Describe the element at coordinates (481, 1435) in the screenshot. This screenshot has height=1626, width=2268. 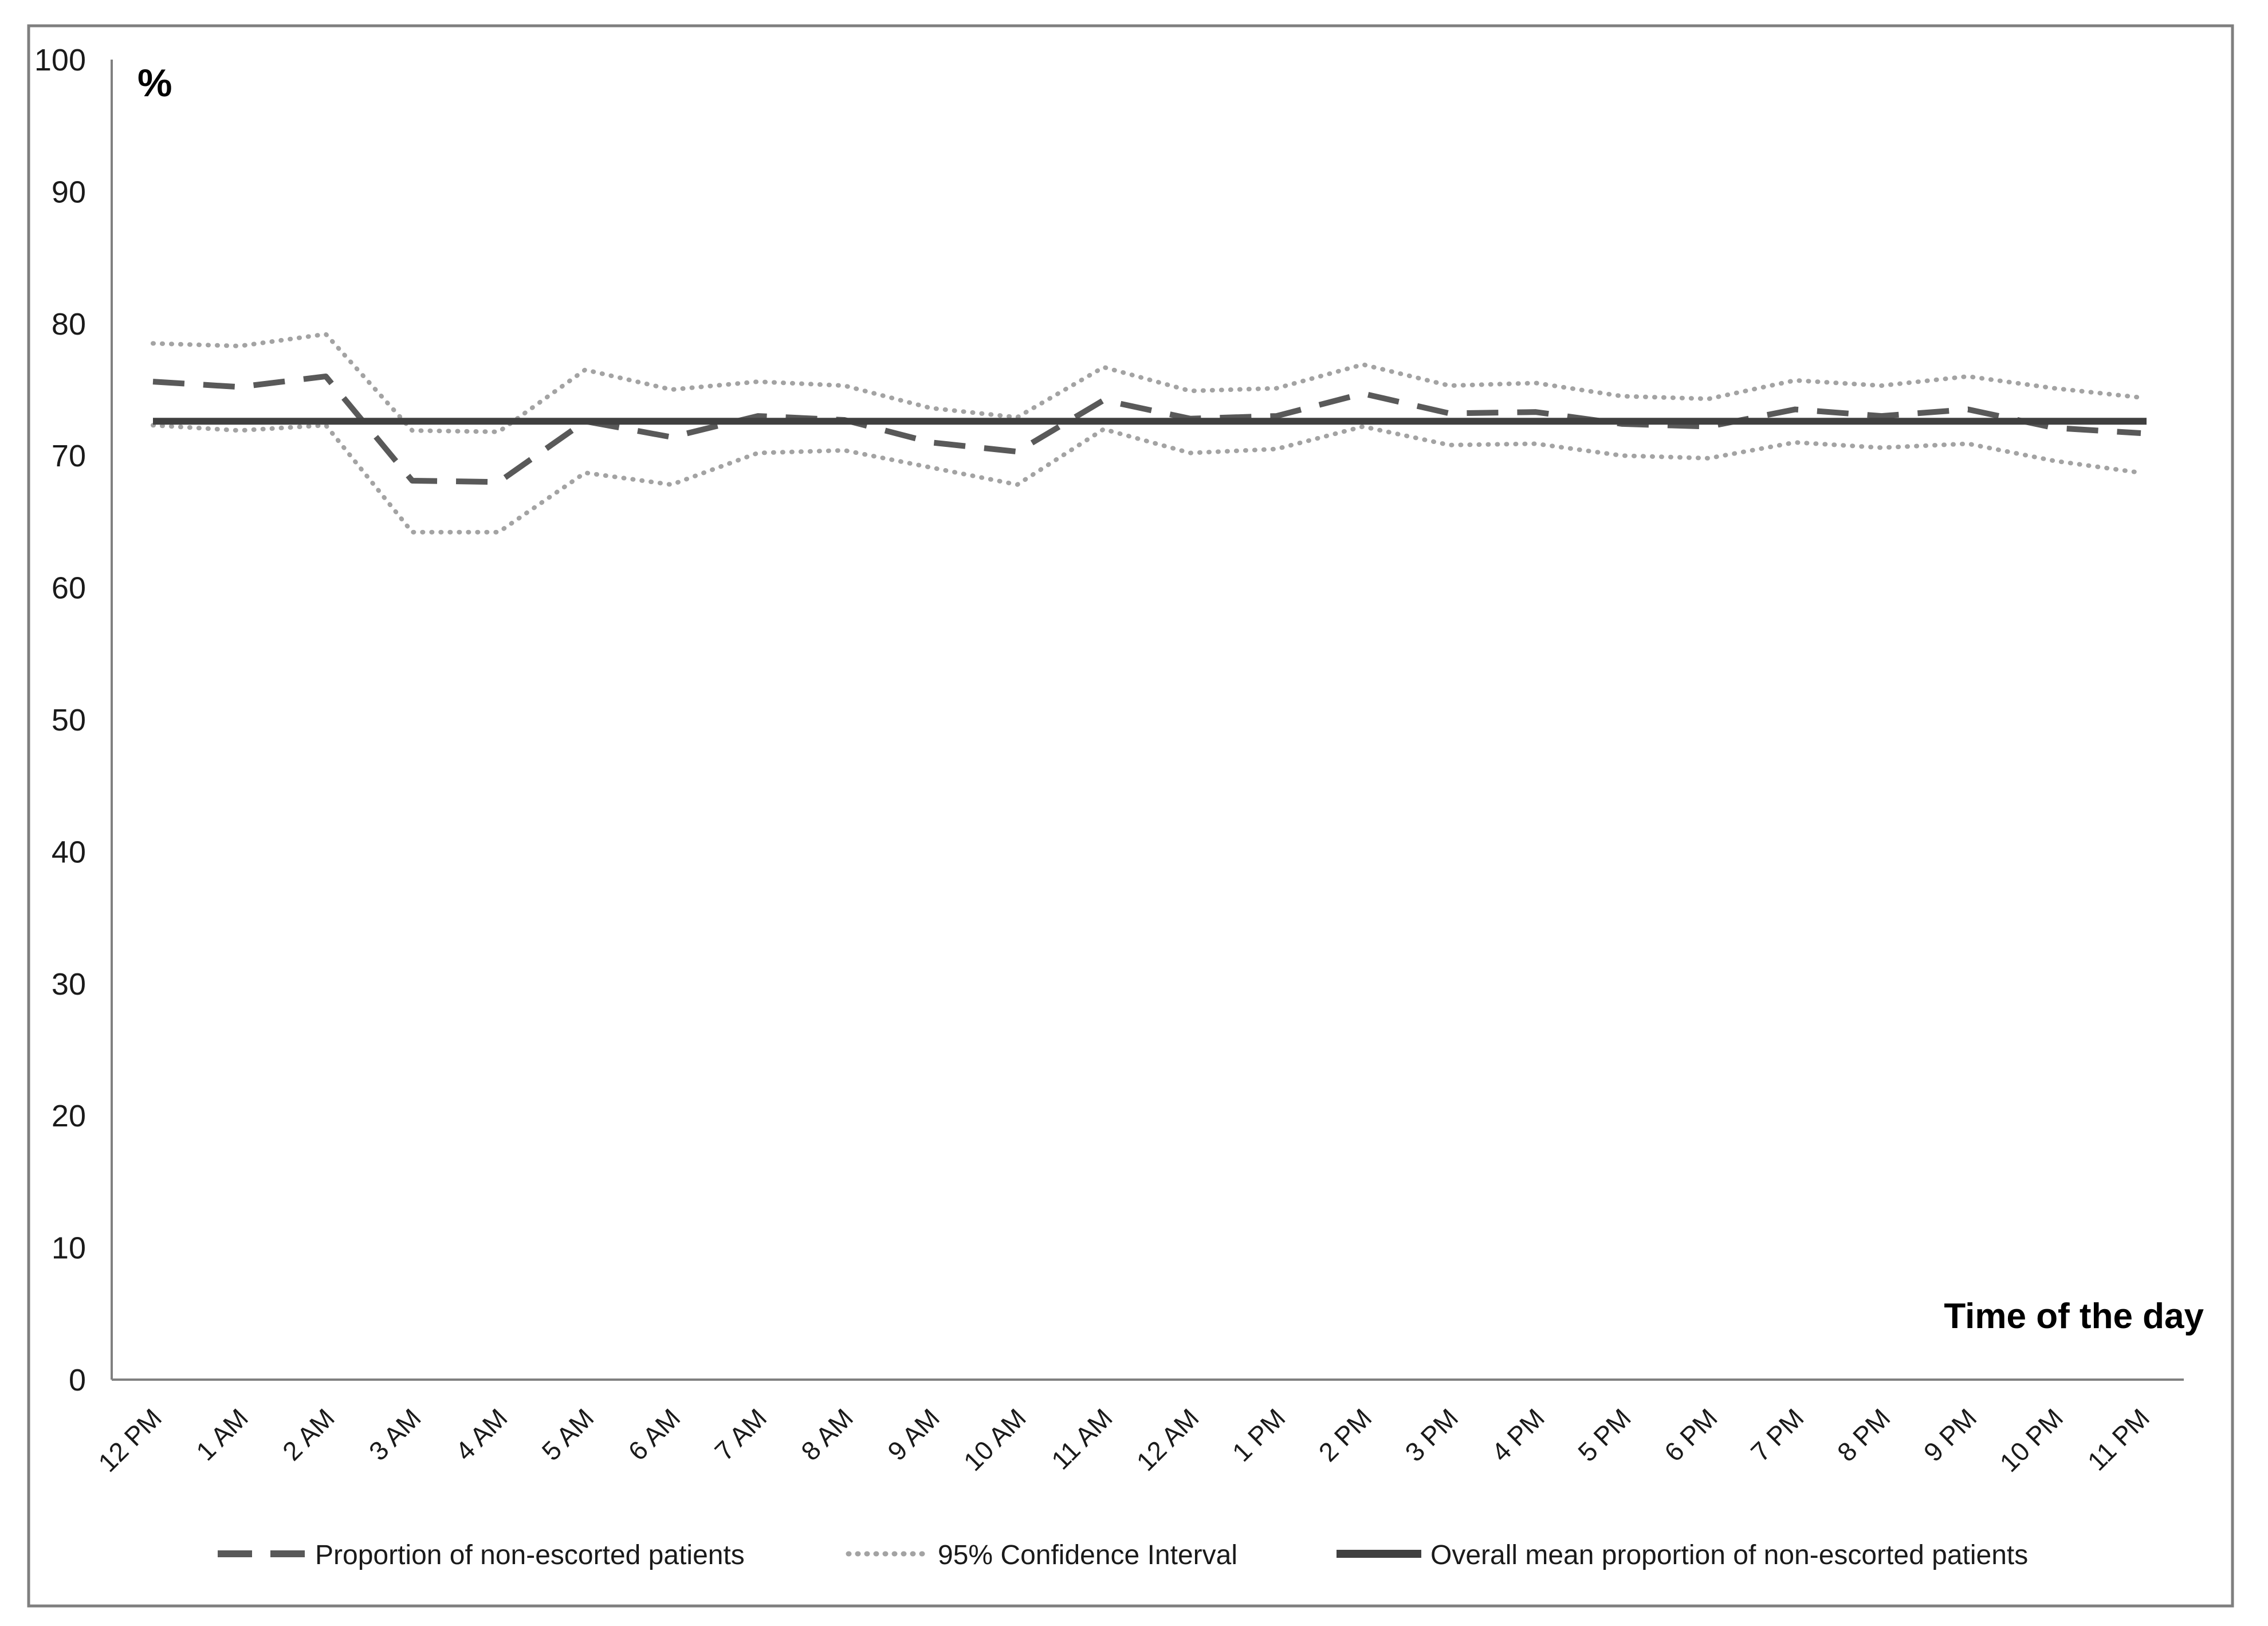
I see `x-tick-label: 4 AM` at that location.